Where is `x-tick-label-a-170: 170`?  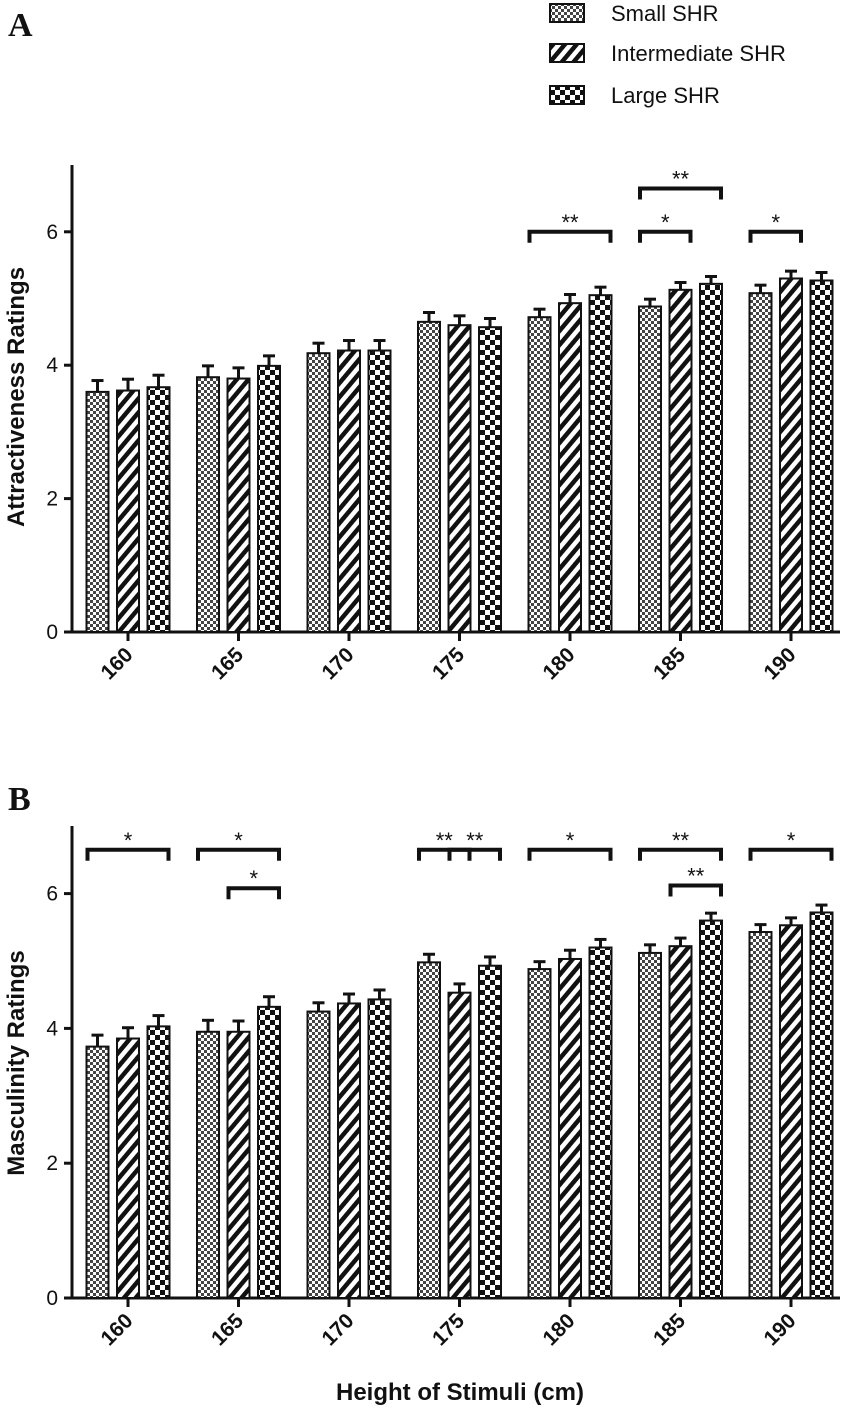
x-tick-label-a-170: 170 is located at coordinates (337, 663).